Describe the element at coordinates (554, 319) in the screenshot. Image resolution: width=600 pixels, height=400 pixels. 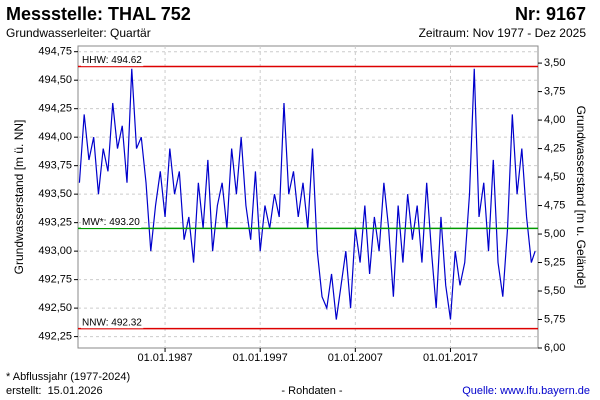
I see `y2-tick-label: 5,75` at that location.